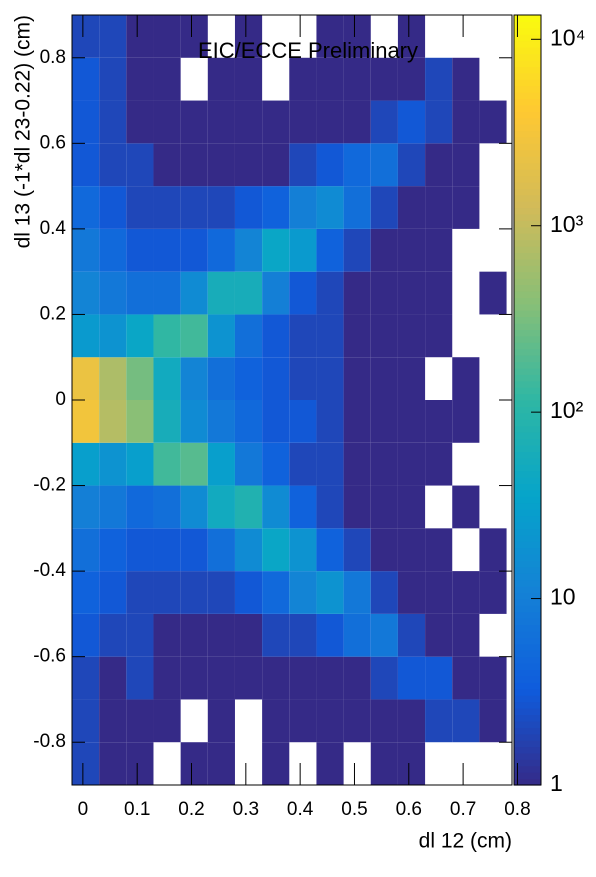 Image resolution: width=596 pixels, height=877 pixels. What do you see at coordinates (60, 399) in the screenshot?
I see `y-tick-label: 0` at bounding box center [60, 399].